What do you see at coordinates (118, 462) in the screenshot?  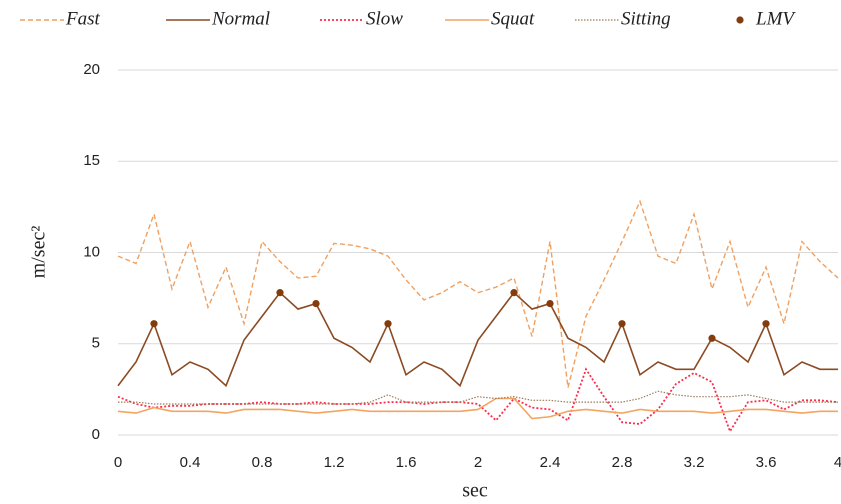 I see `x-tick-label: 0` at bounding box center [118, 462].